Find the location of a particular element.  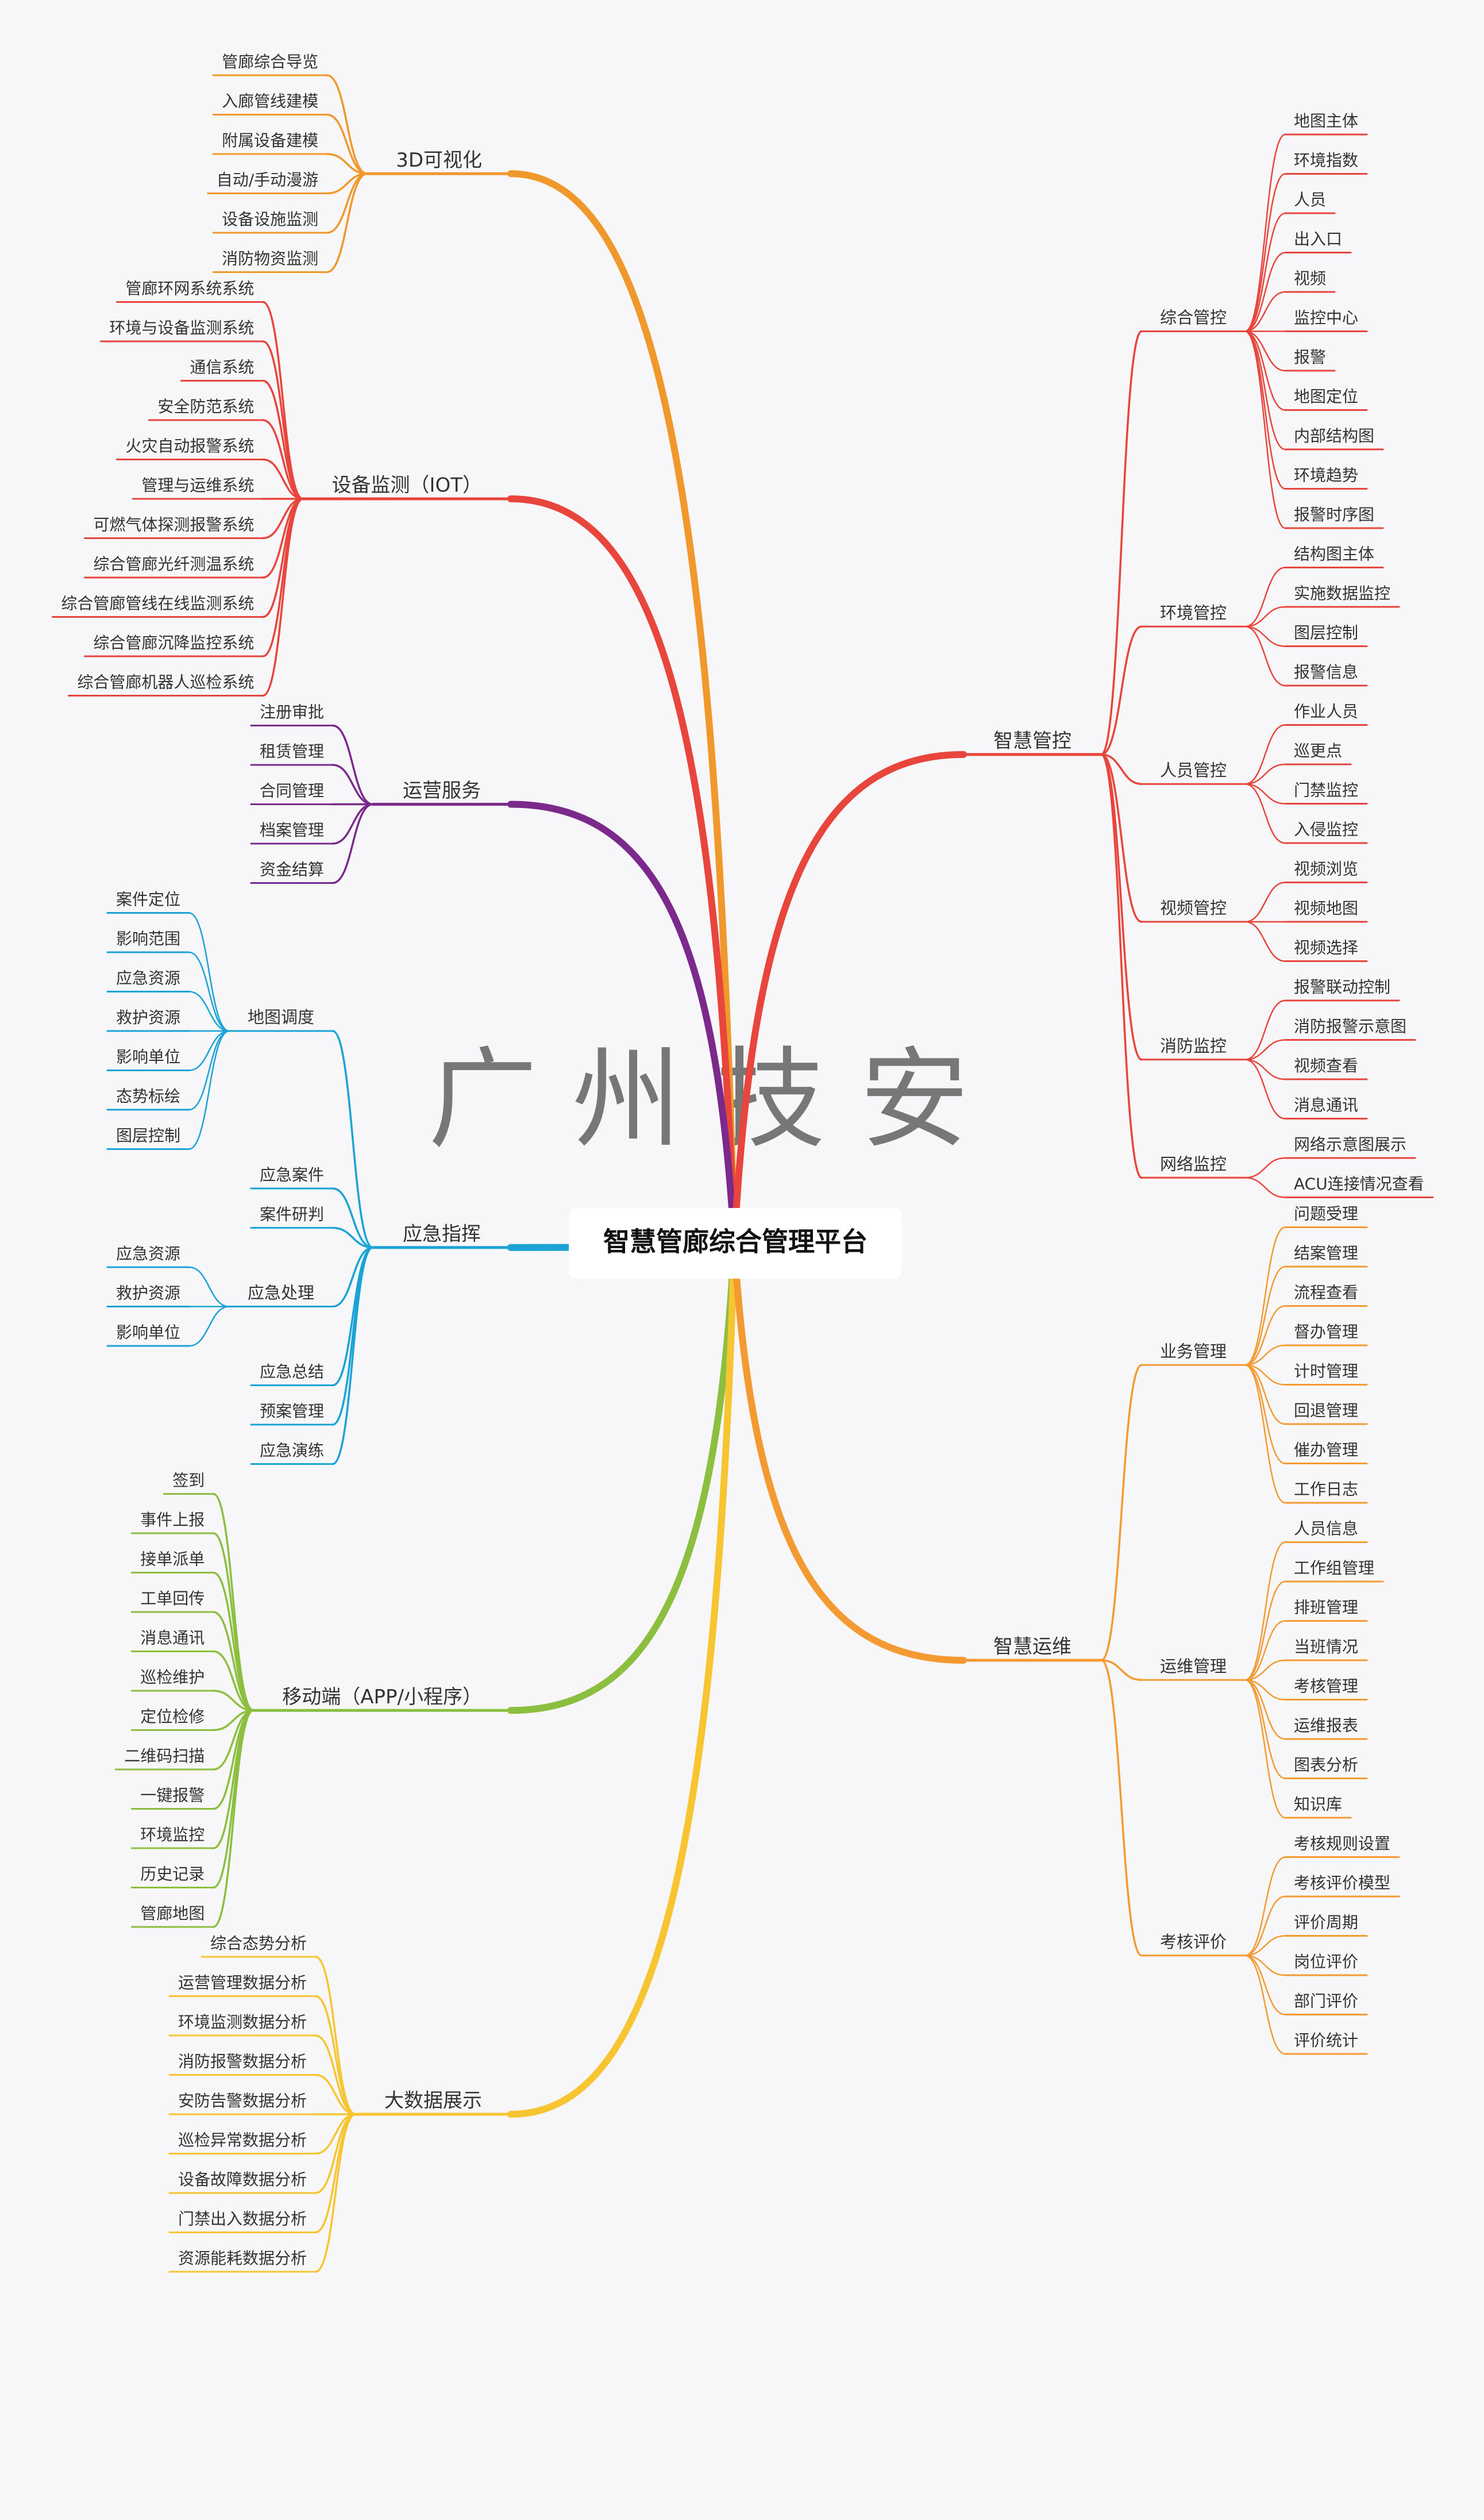

leaf-label: 督办管理 is located at coordinates (1326, 1331).